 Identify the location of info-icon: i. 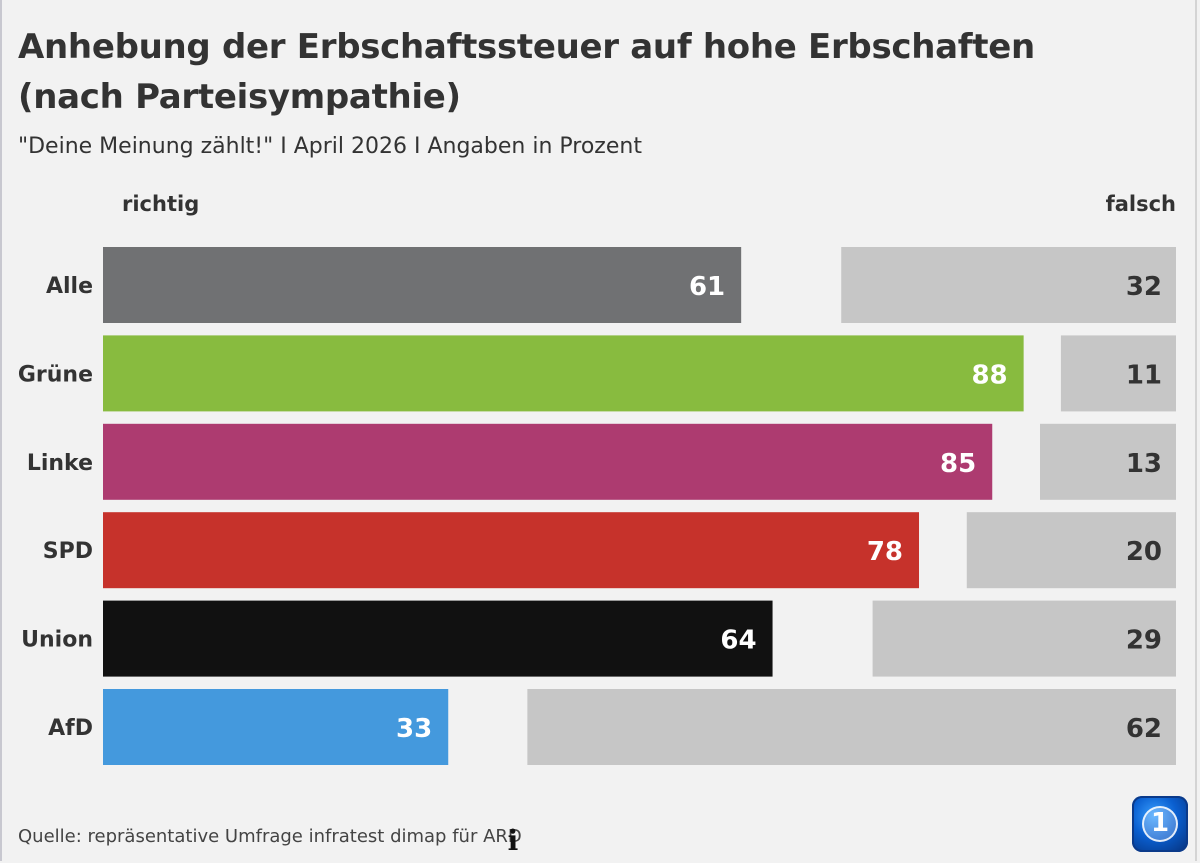
(513, 840).